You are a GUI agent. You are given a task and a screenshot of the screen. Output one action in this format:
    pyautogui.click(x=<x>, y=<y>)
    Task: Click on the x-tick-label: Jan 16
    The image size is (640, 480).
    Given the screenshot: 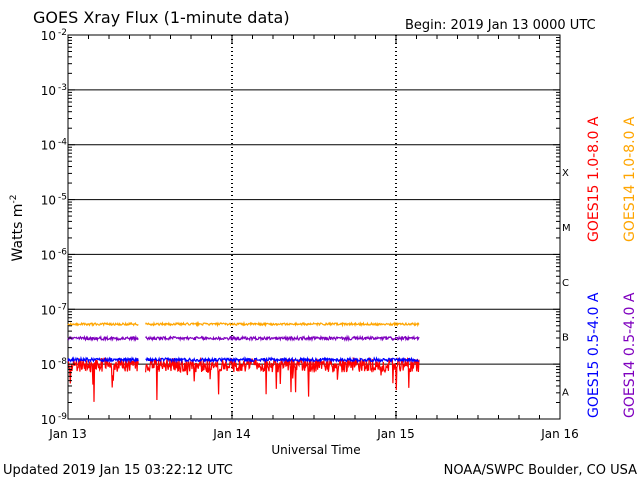 What is the action you would take?
    pyautogui.click(x=559, y=434)
    